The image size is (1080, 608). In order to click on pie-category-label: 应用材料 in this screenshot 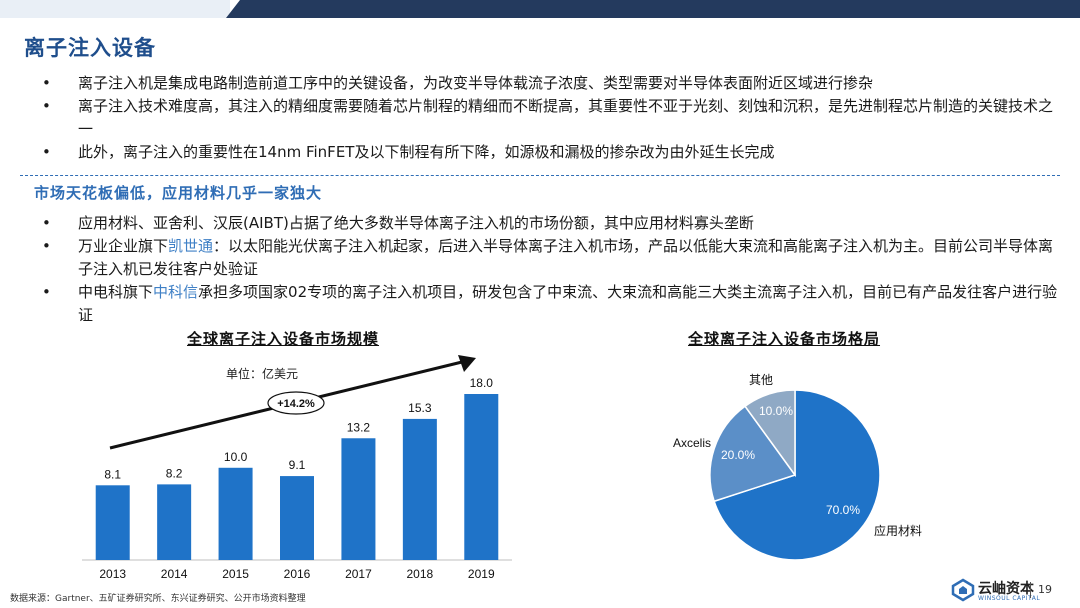, I will do `click(898, 530)`.